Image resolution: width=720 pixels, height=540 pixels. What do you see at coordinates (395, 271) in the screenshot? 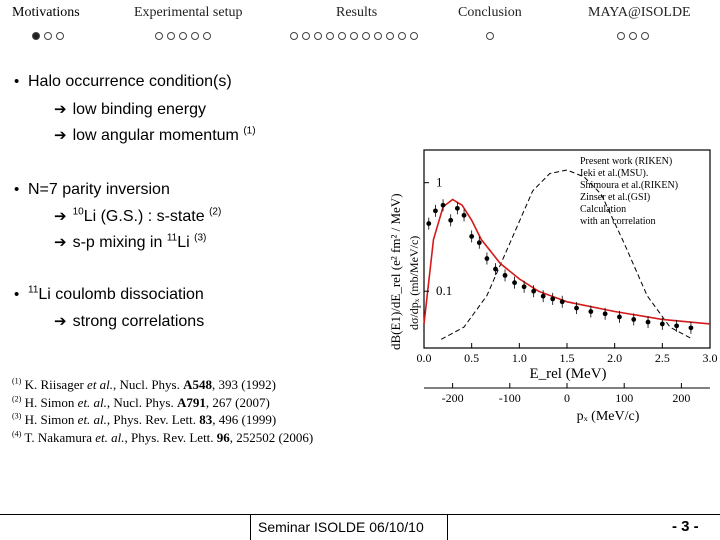
I see `y-axis-label: dB(E1)/dE_rel (e² fm² / MeV)` at bounding box center [395, 271].